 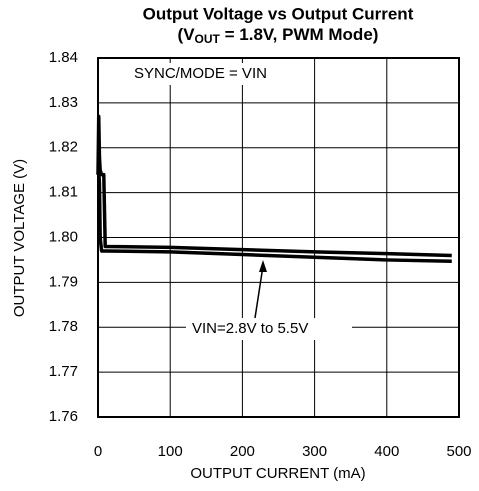 What do you see at coordinates (63, 236) in the screenshot?
I see `y-tick-label: 1.80` at bounding box center [63, 236].